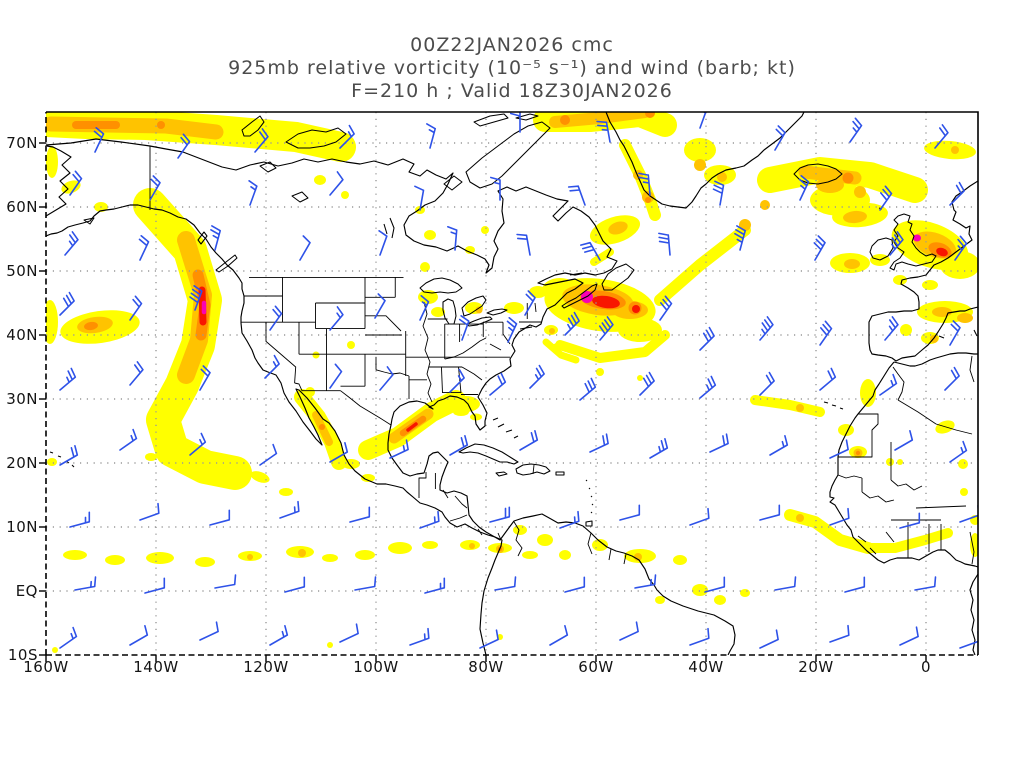 Image resolution: width=1024 pixels, height=768 pixels. Describe the element at coordinates (926, 667) in the screenshot. I see `lon-label: 0` at that location.